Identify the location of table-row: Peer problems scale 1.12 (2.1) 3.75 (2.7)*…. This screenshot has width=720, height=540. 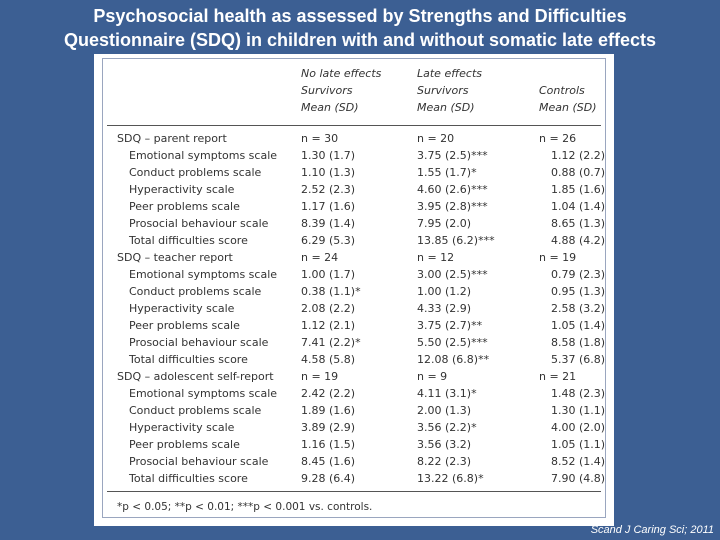
(354, 325).